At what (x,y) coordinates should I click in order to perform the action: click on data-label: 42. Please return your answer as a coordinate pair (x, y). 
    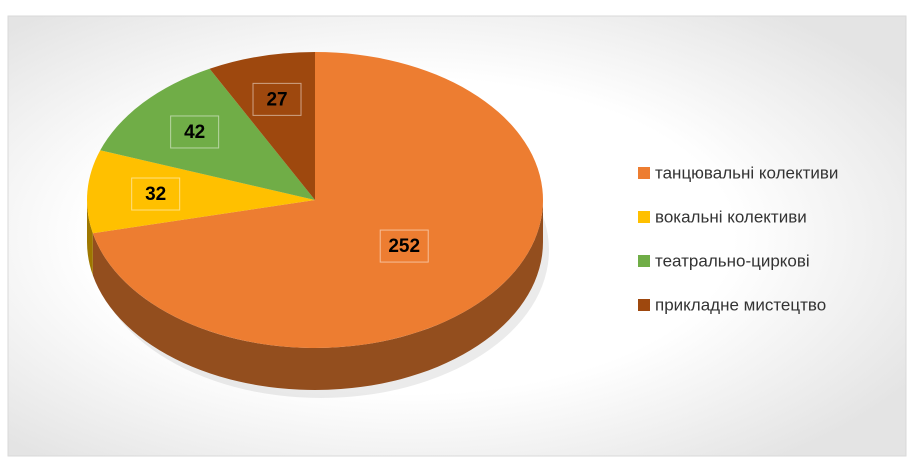
    Looking at the image, I should click on (194, 132).